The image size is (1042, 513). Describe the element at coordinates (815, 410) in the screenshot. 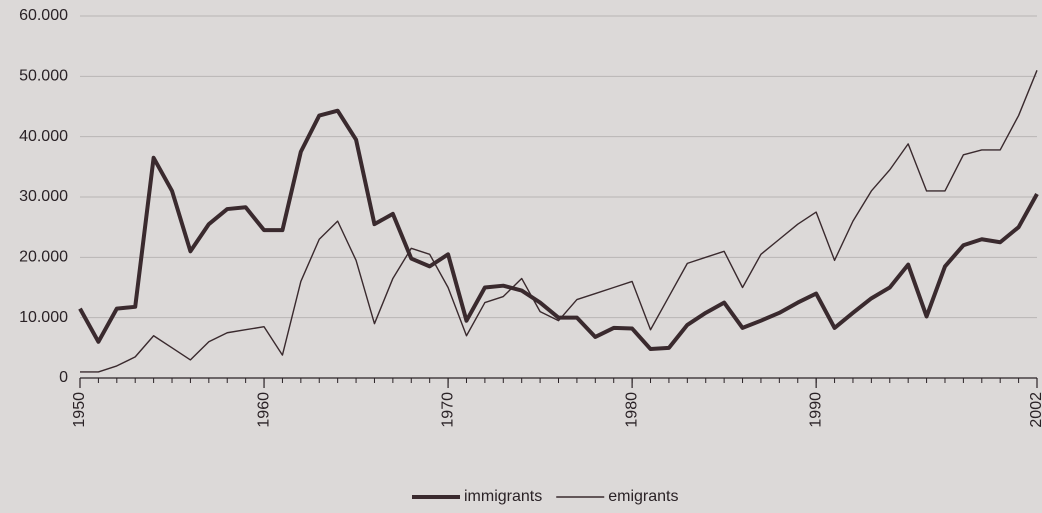

I see `x-tick-label: 1990` at that location.